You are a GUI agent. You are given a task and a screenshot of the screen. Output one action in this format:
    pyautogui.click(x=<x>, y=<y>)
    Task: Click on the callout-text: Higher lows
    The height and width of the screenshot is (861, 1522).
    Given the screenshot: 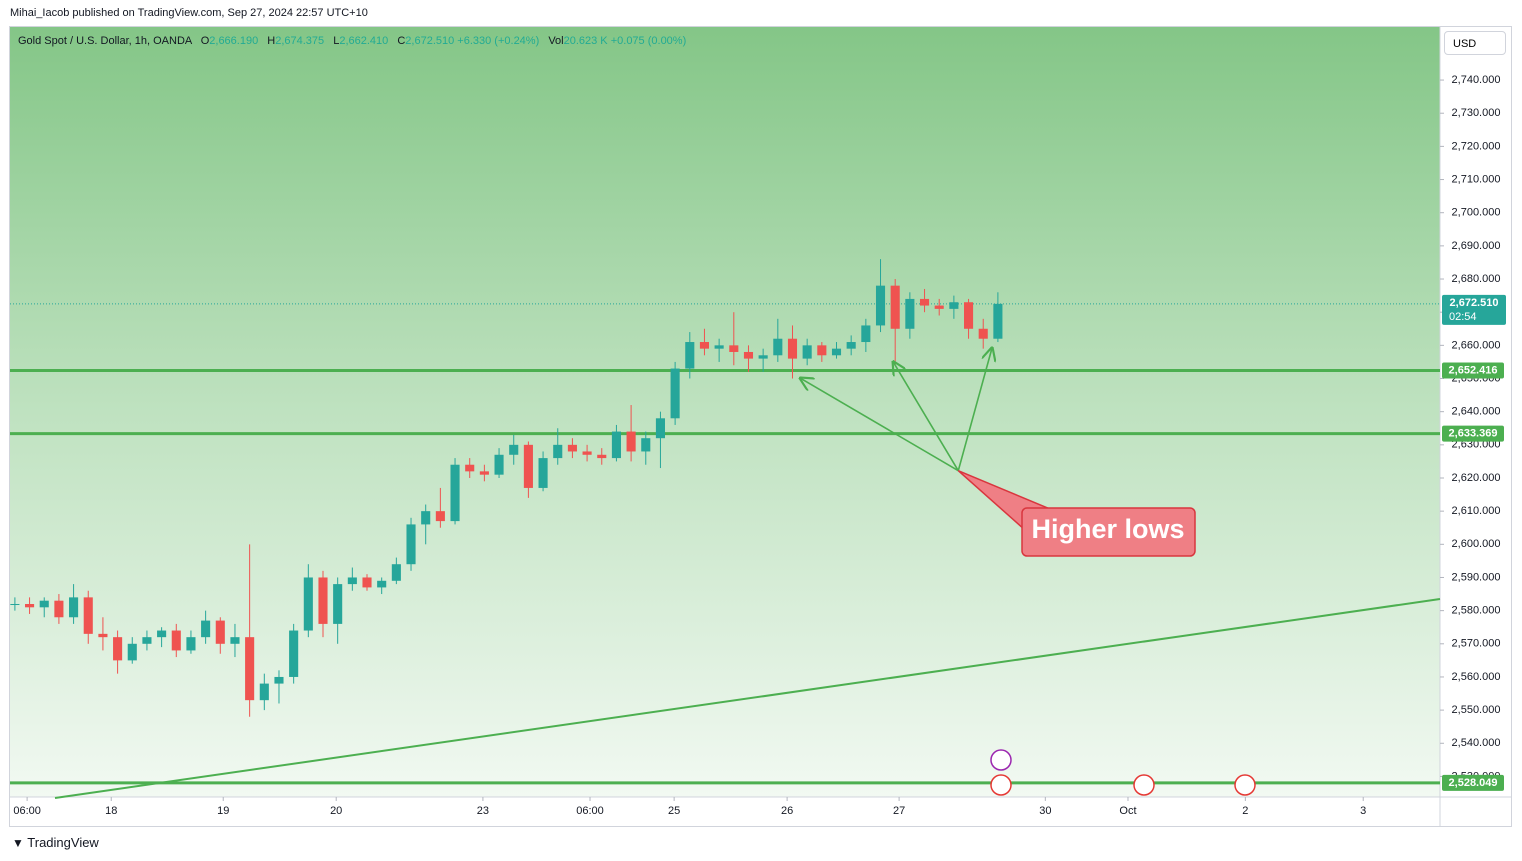 What is the action you would take?
    pyautogui.click(x=1107, y=529)
    